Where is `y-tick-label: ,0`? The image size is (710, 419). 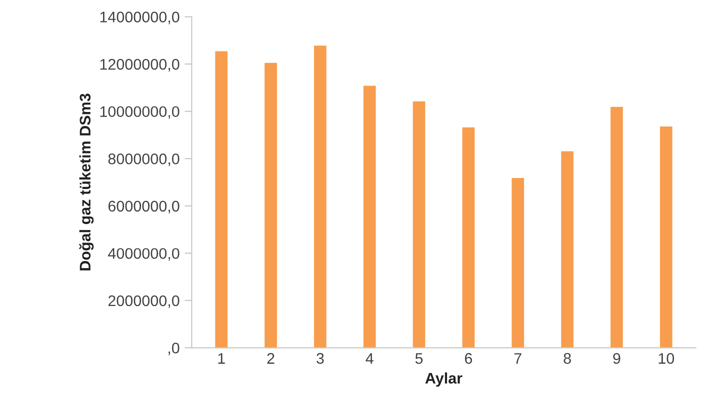
y-tick-label: ,0 is located at coordinates (174, 349).